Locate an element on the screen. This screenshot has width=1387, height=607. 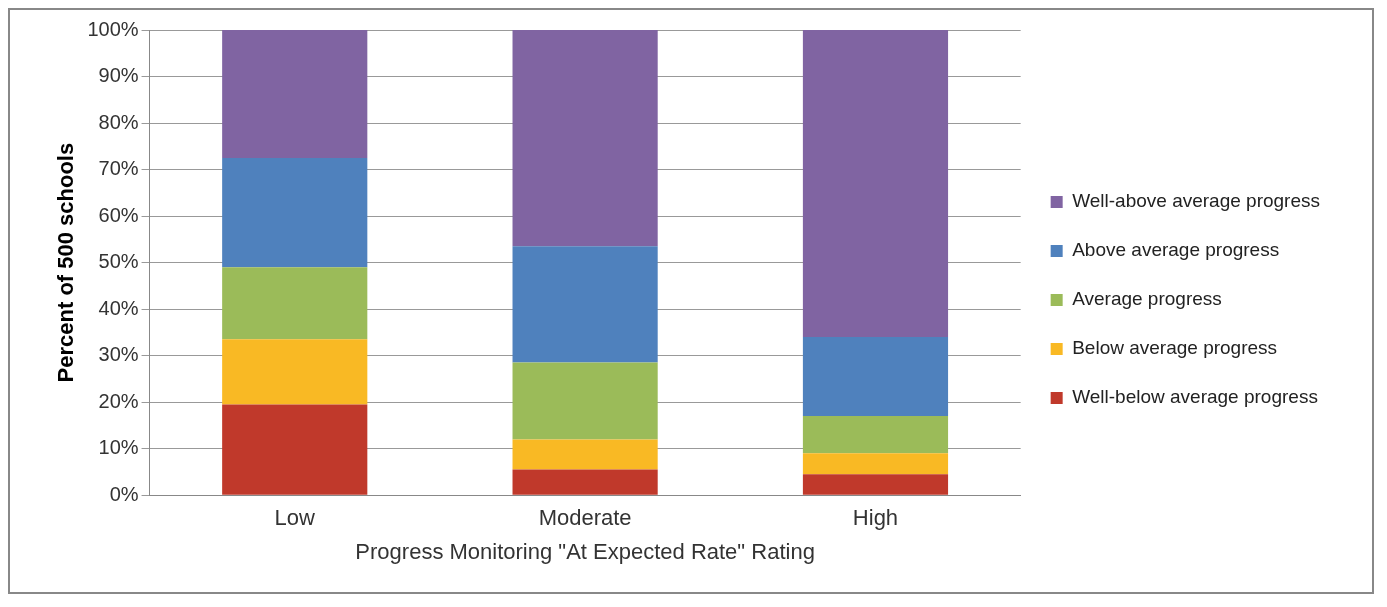
x-tick-label: Moderate is located at coordinates (585, 518).